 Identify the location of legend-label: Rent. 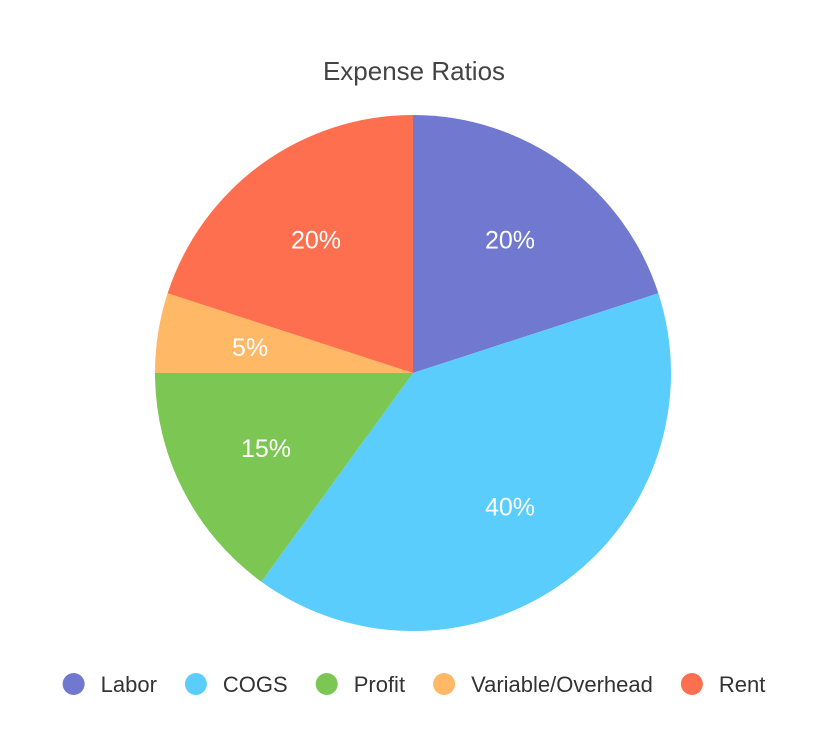
(742, 684).